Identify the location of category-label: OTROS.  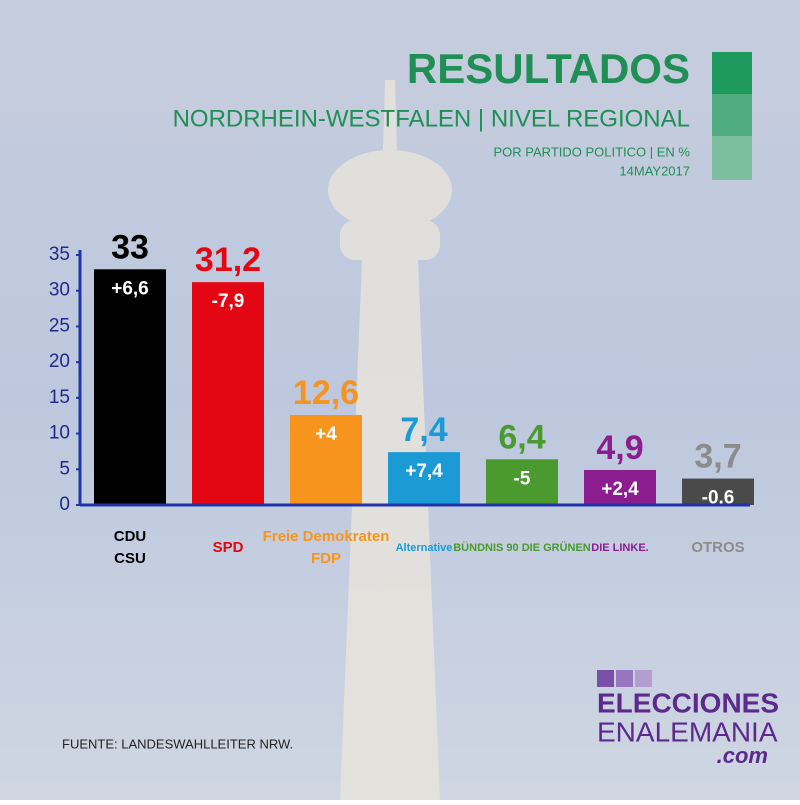
(717, 547).